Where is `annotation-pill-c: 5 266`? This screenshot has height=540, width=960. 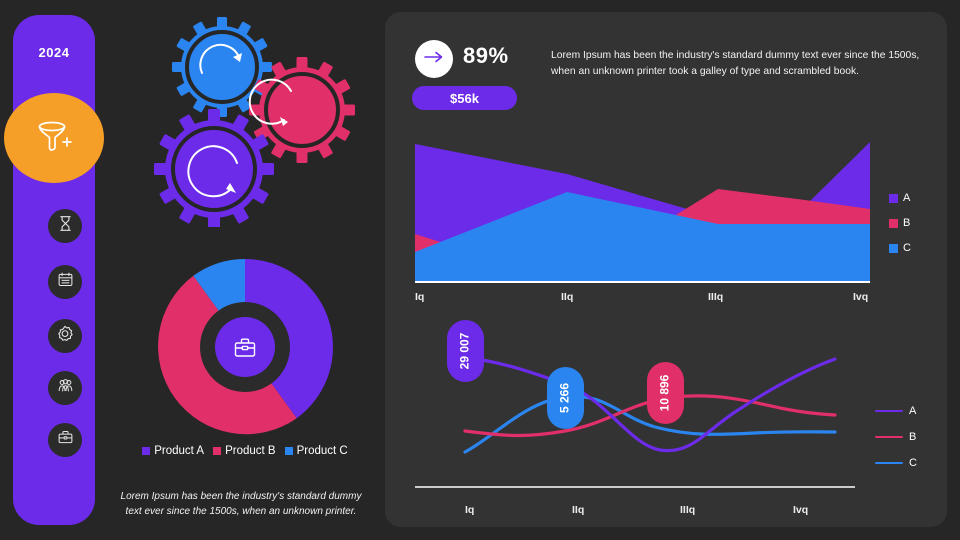
annotation-pill-c: 5 266 is located at coordinates (565, 398).